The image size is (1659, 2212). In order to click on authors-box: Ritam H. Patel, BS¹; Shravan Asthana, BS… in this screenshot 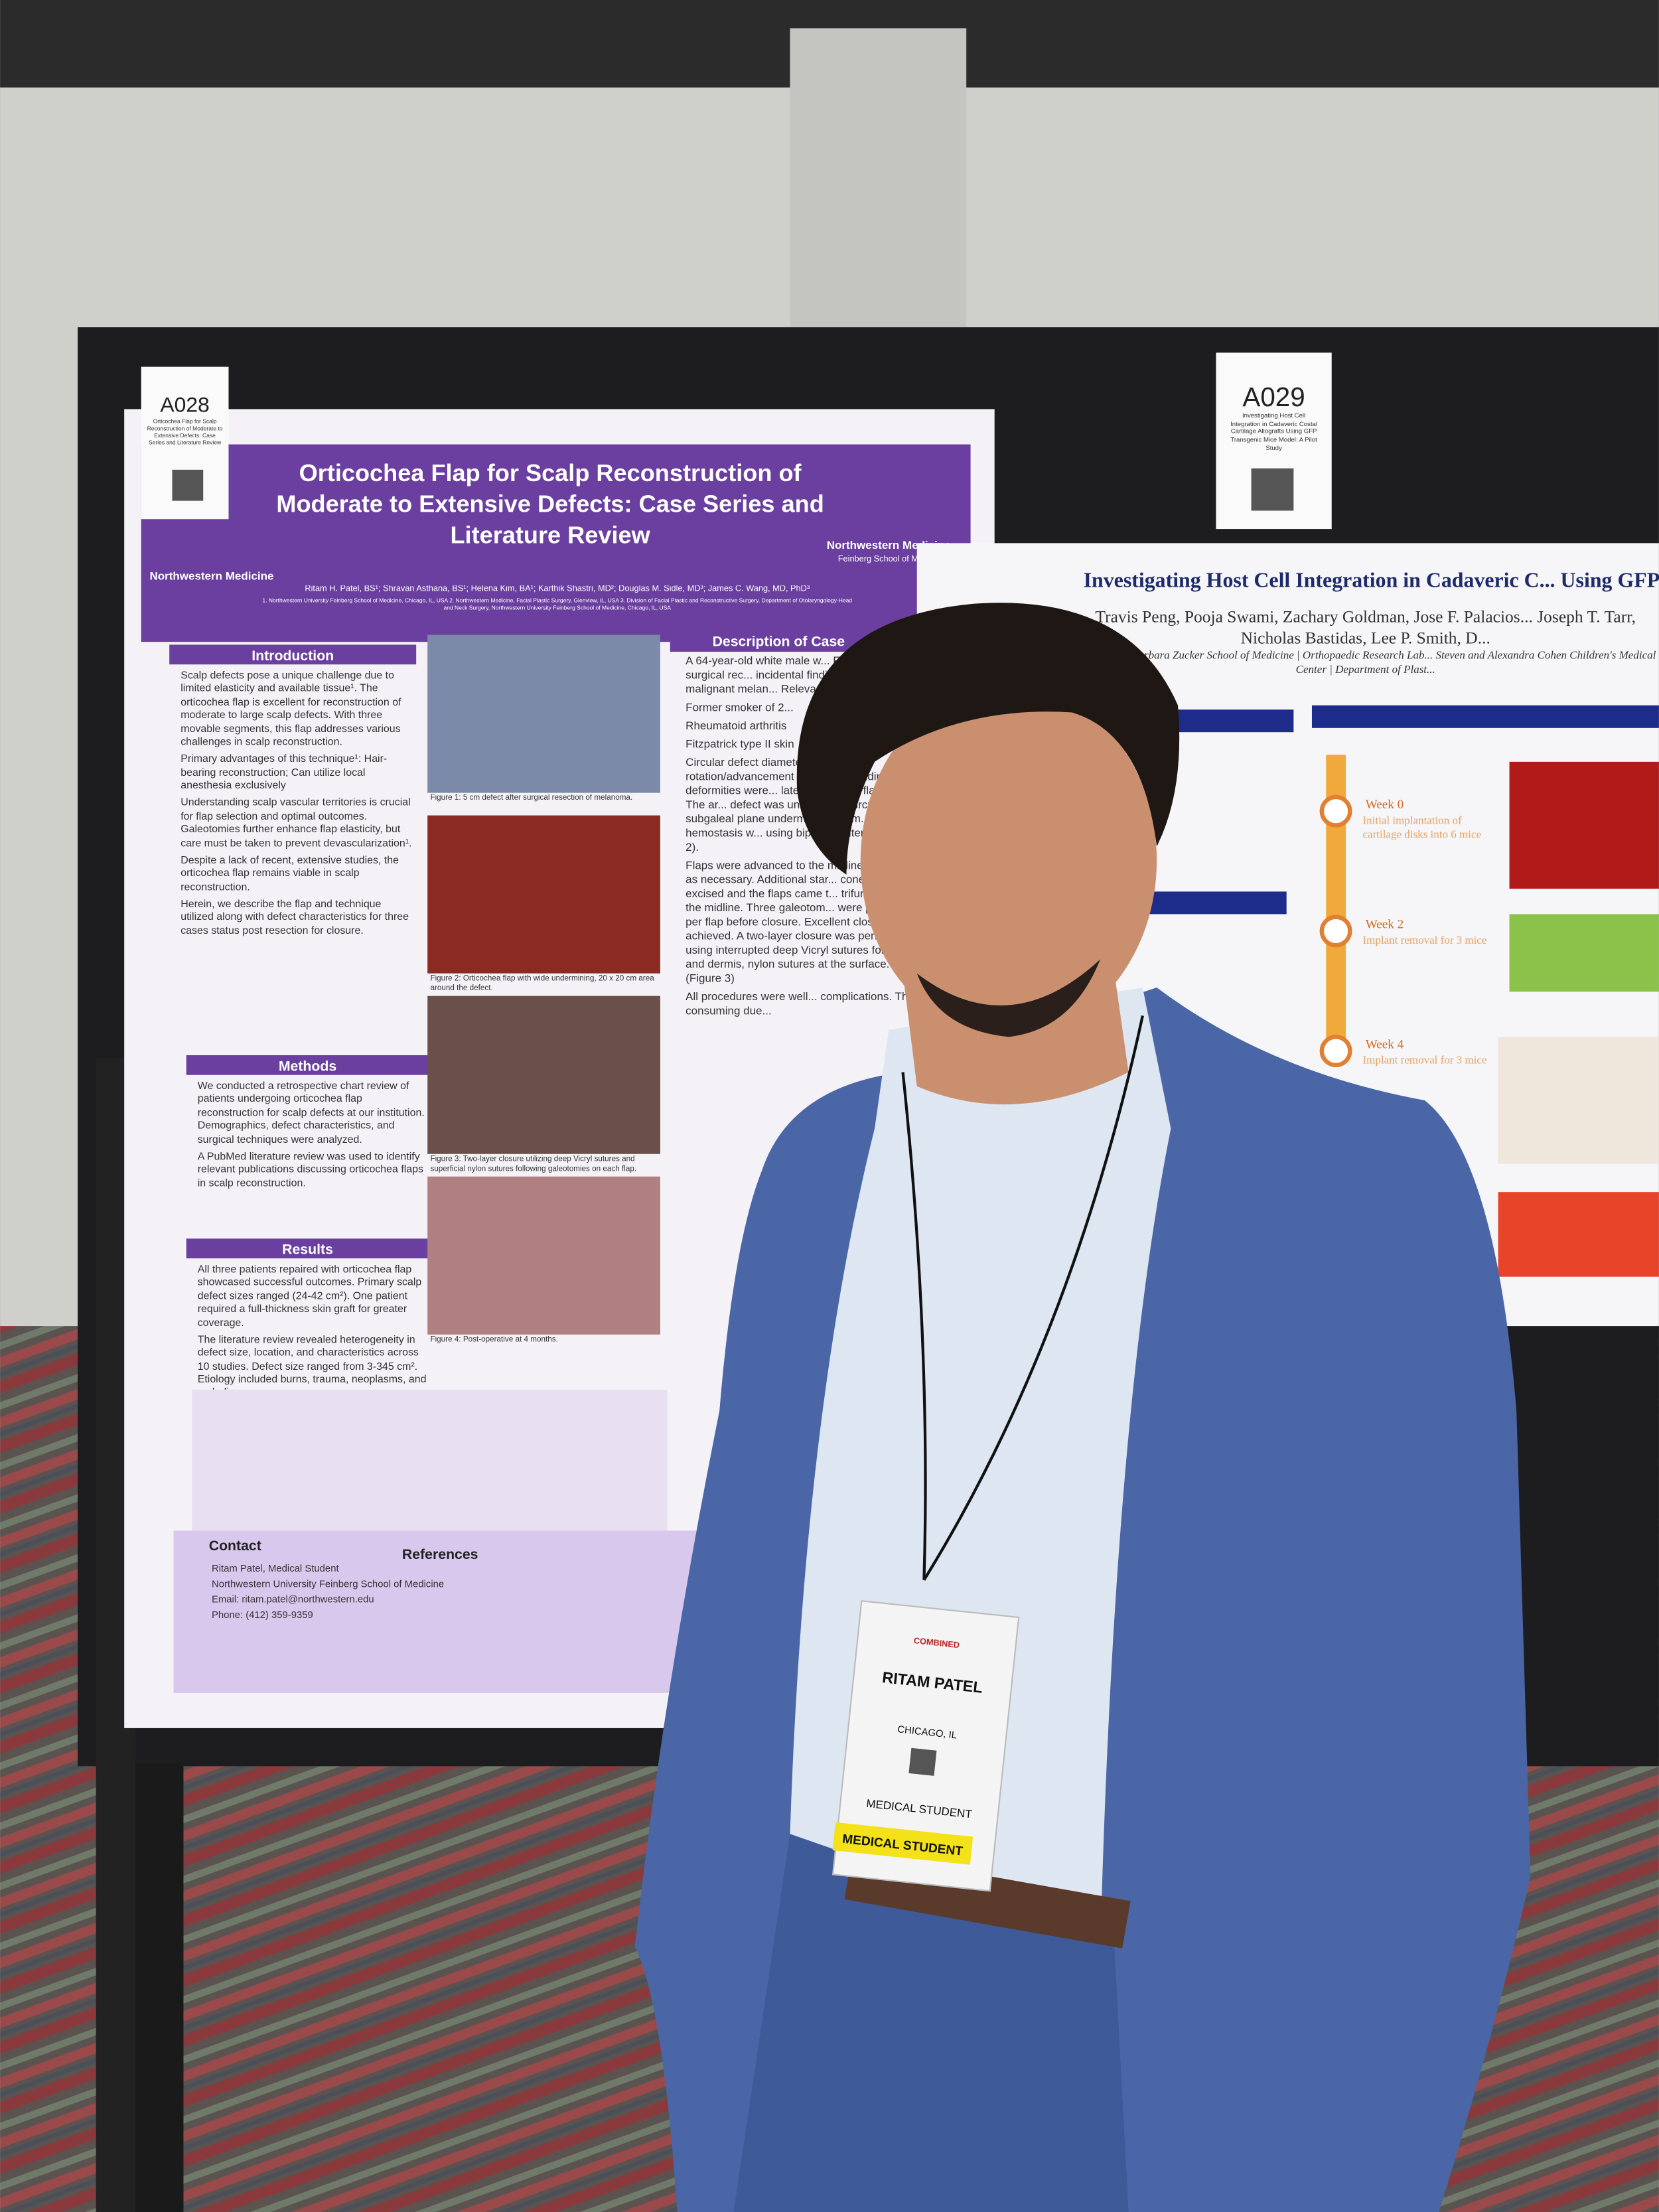, I will do `click(557, 597)`.